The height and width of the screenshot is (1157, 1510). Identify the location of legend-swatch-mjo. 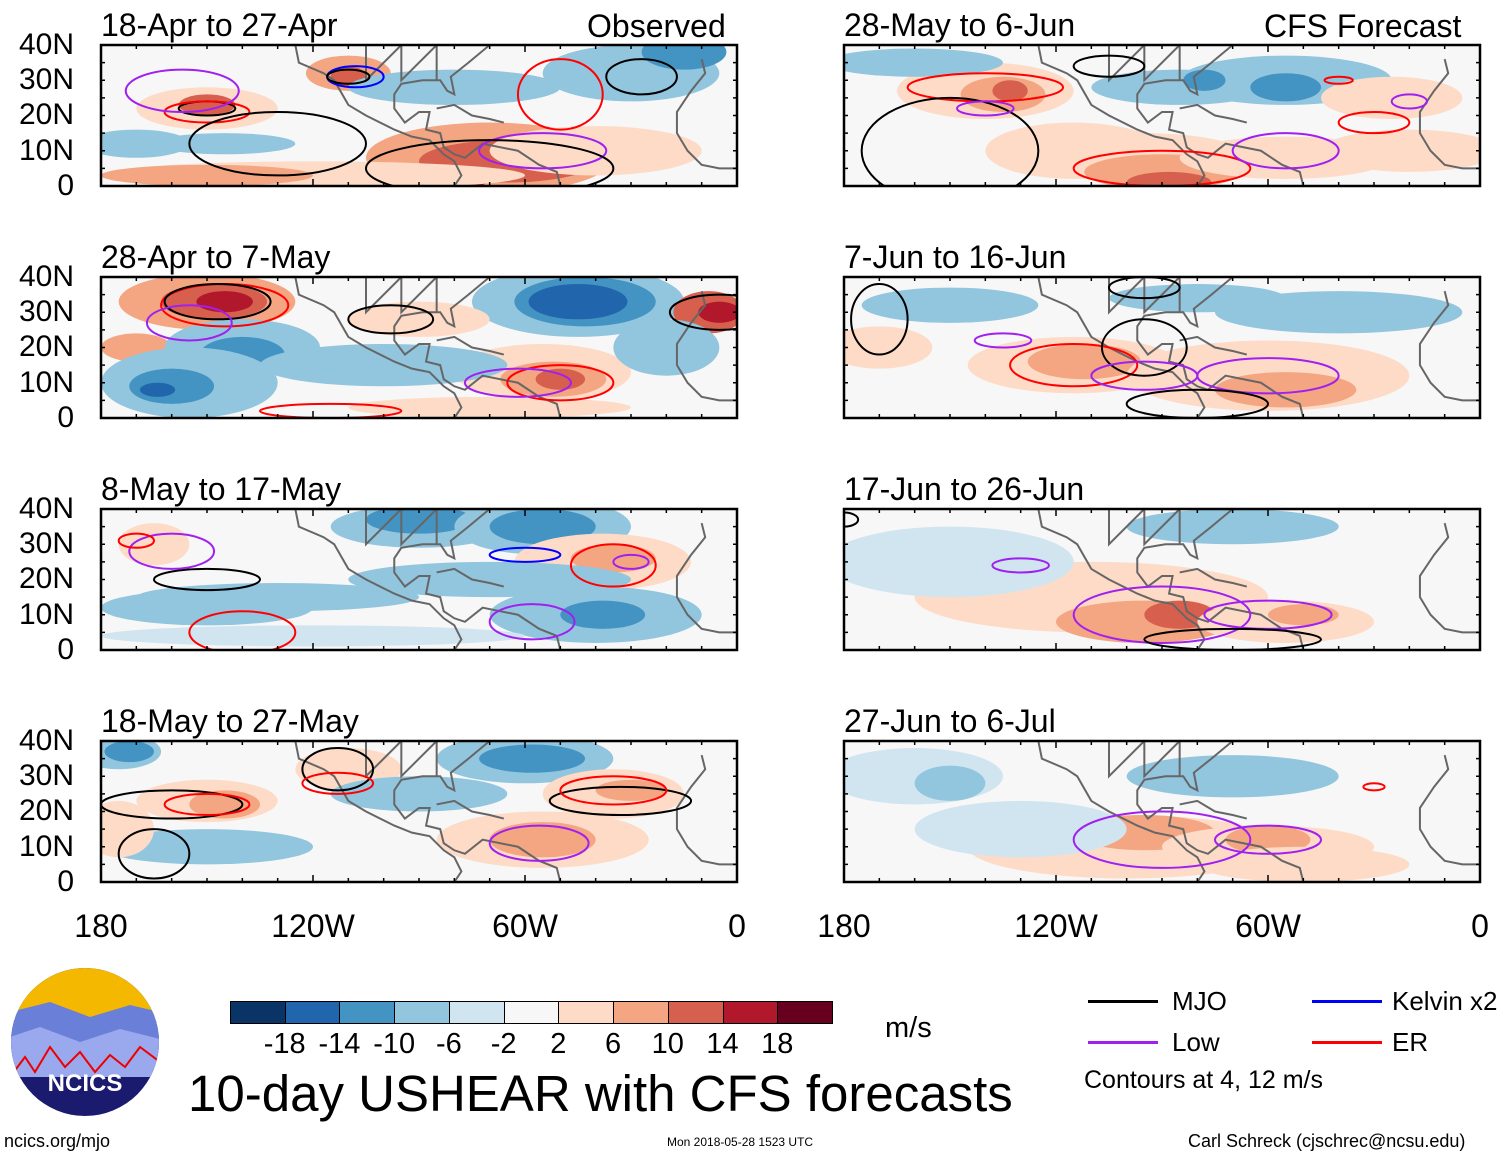
(1123, 1001).